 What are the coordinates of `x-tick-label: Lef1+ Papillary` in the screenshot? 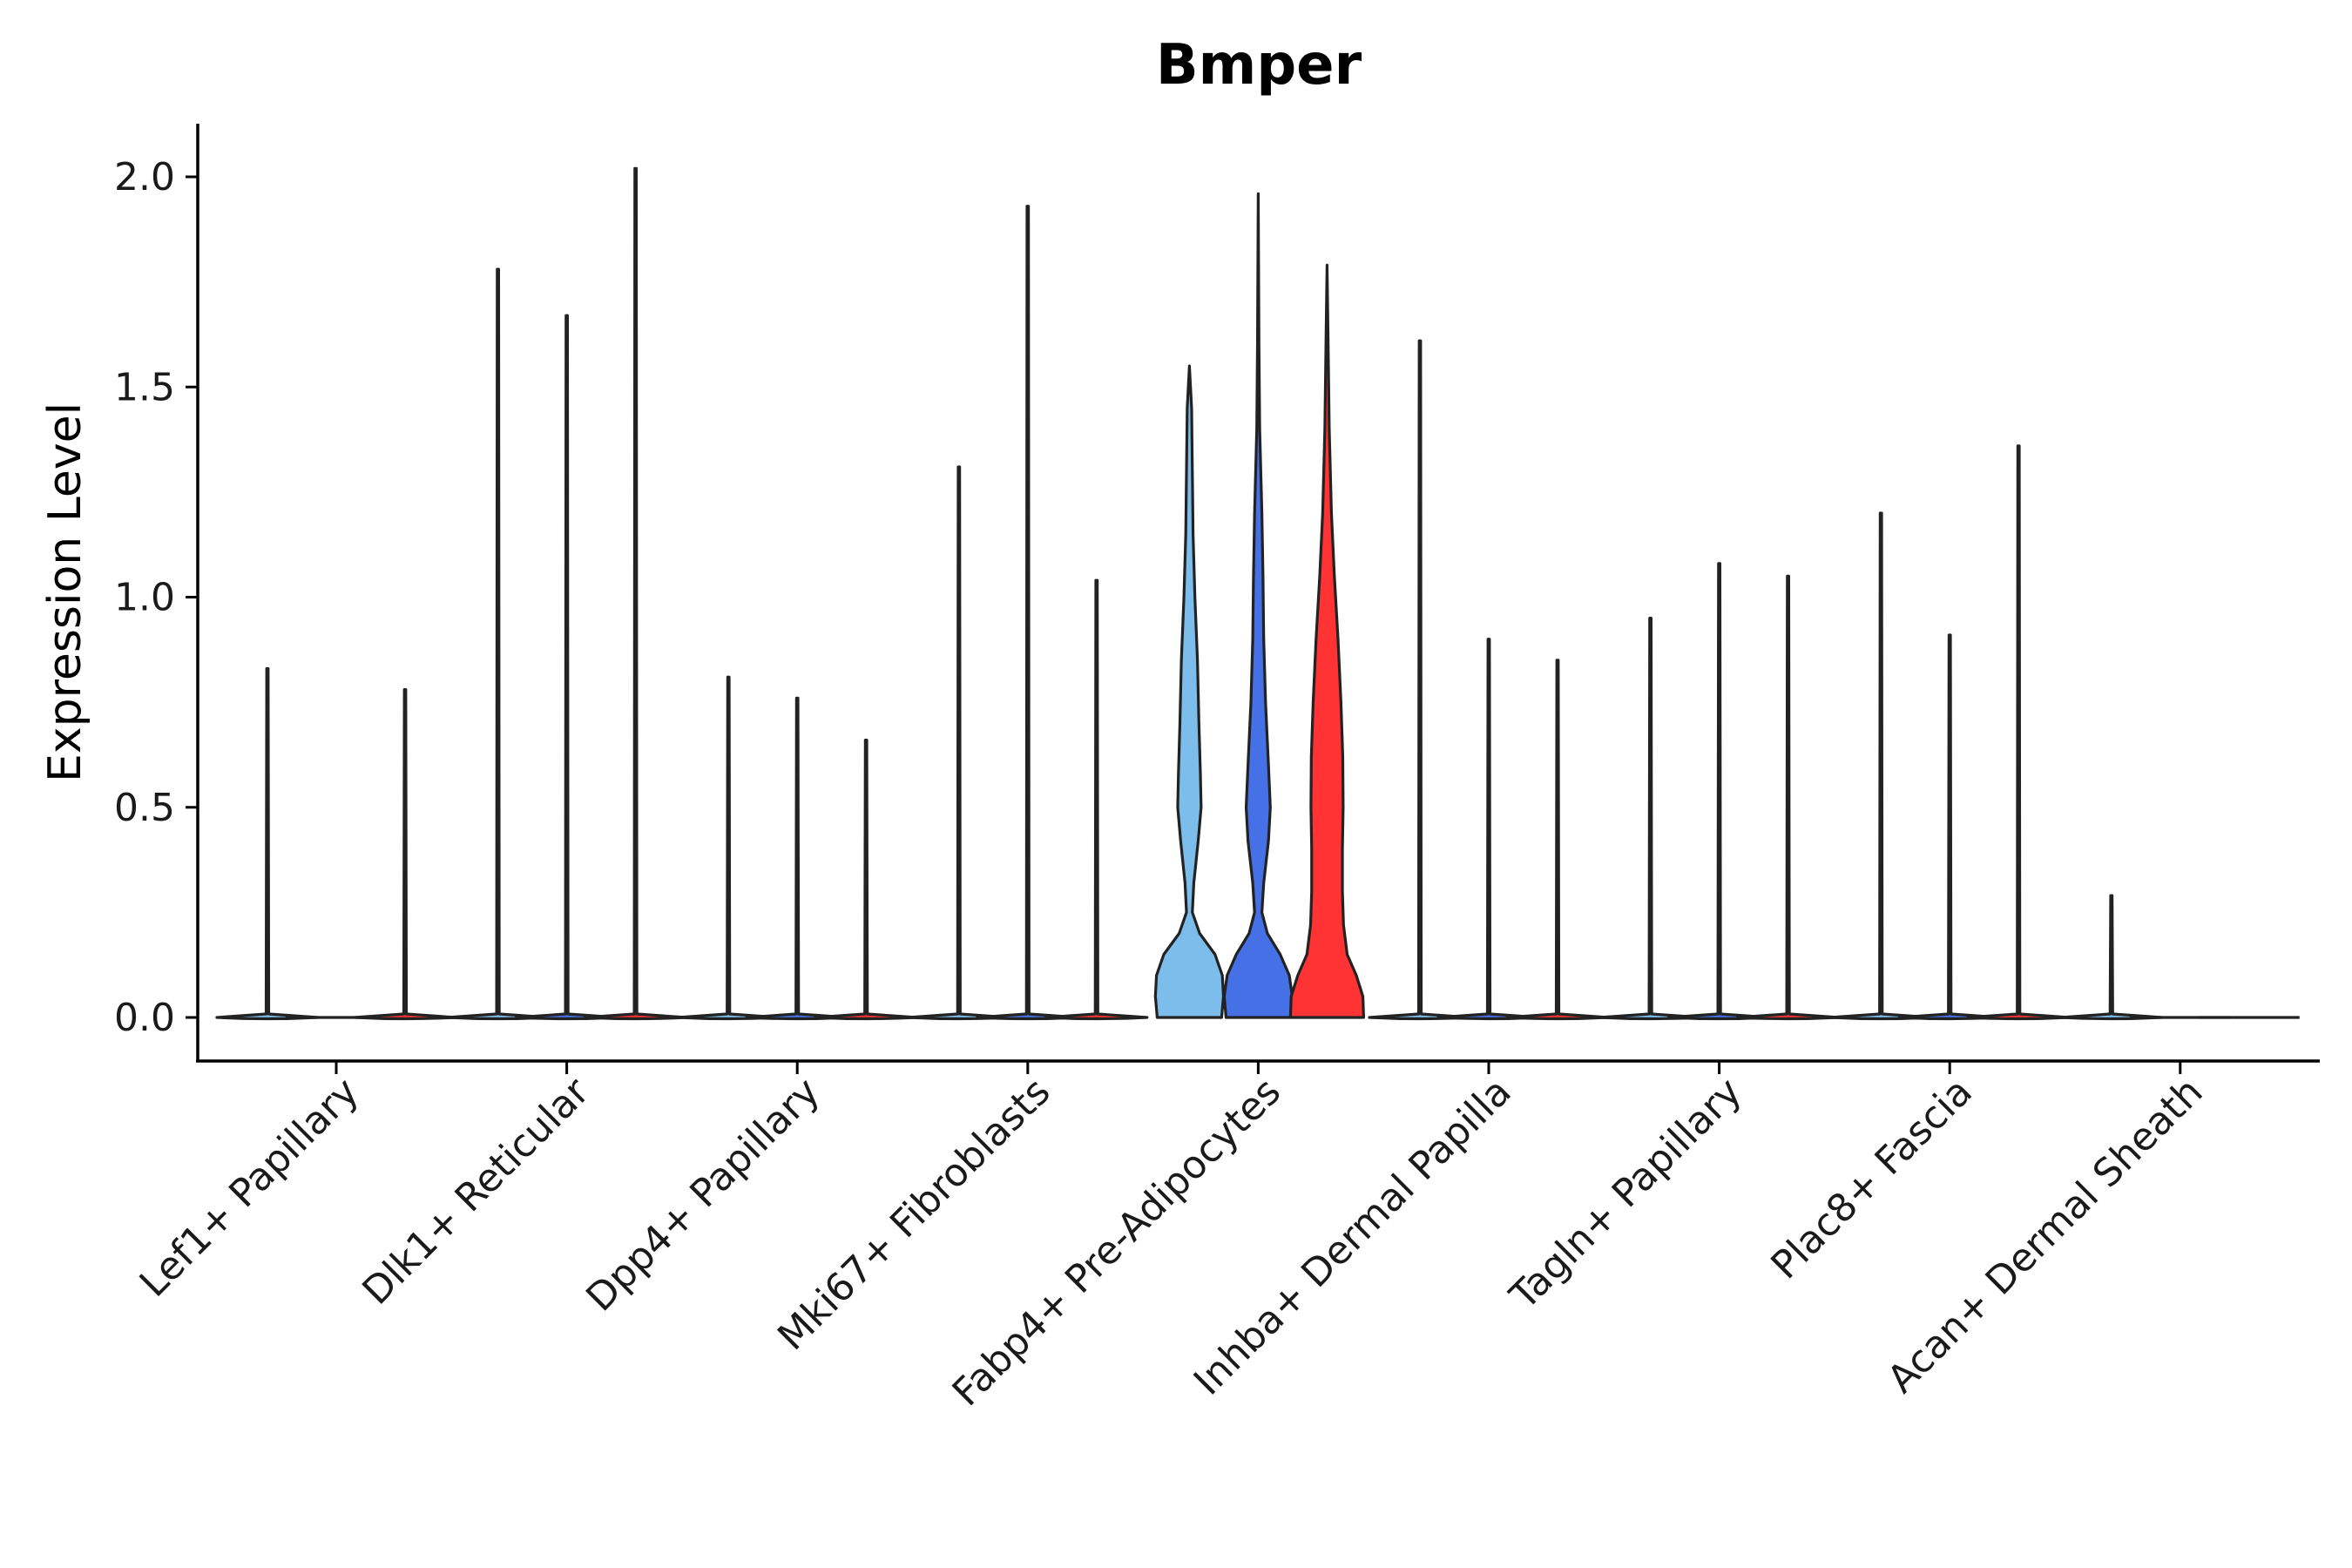 It's located at (250, 1188).